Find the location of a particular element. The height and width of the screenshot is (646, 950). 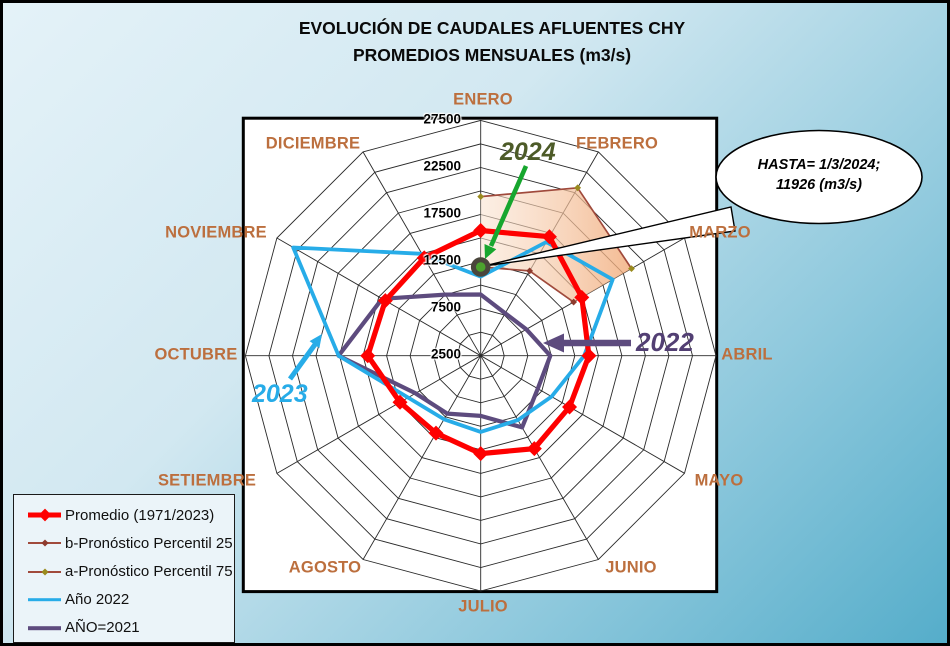

arrow-2024-head-icon is located at coordinates (490, 251).